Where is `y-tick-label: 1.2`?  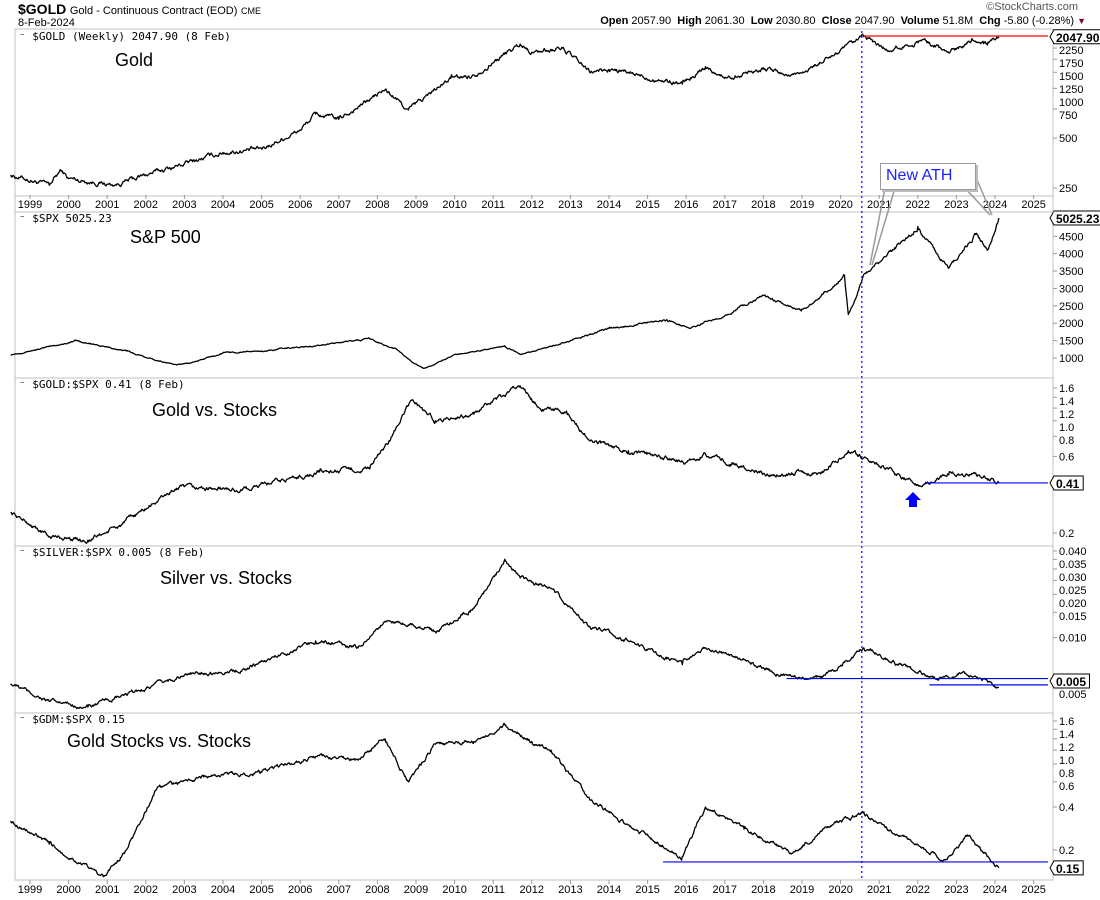
y-tick-label: 1.2 is located at coordinates (1066, 415).